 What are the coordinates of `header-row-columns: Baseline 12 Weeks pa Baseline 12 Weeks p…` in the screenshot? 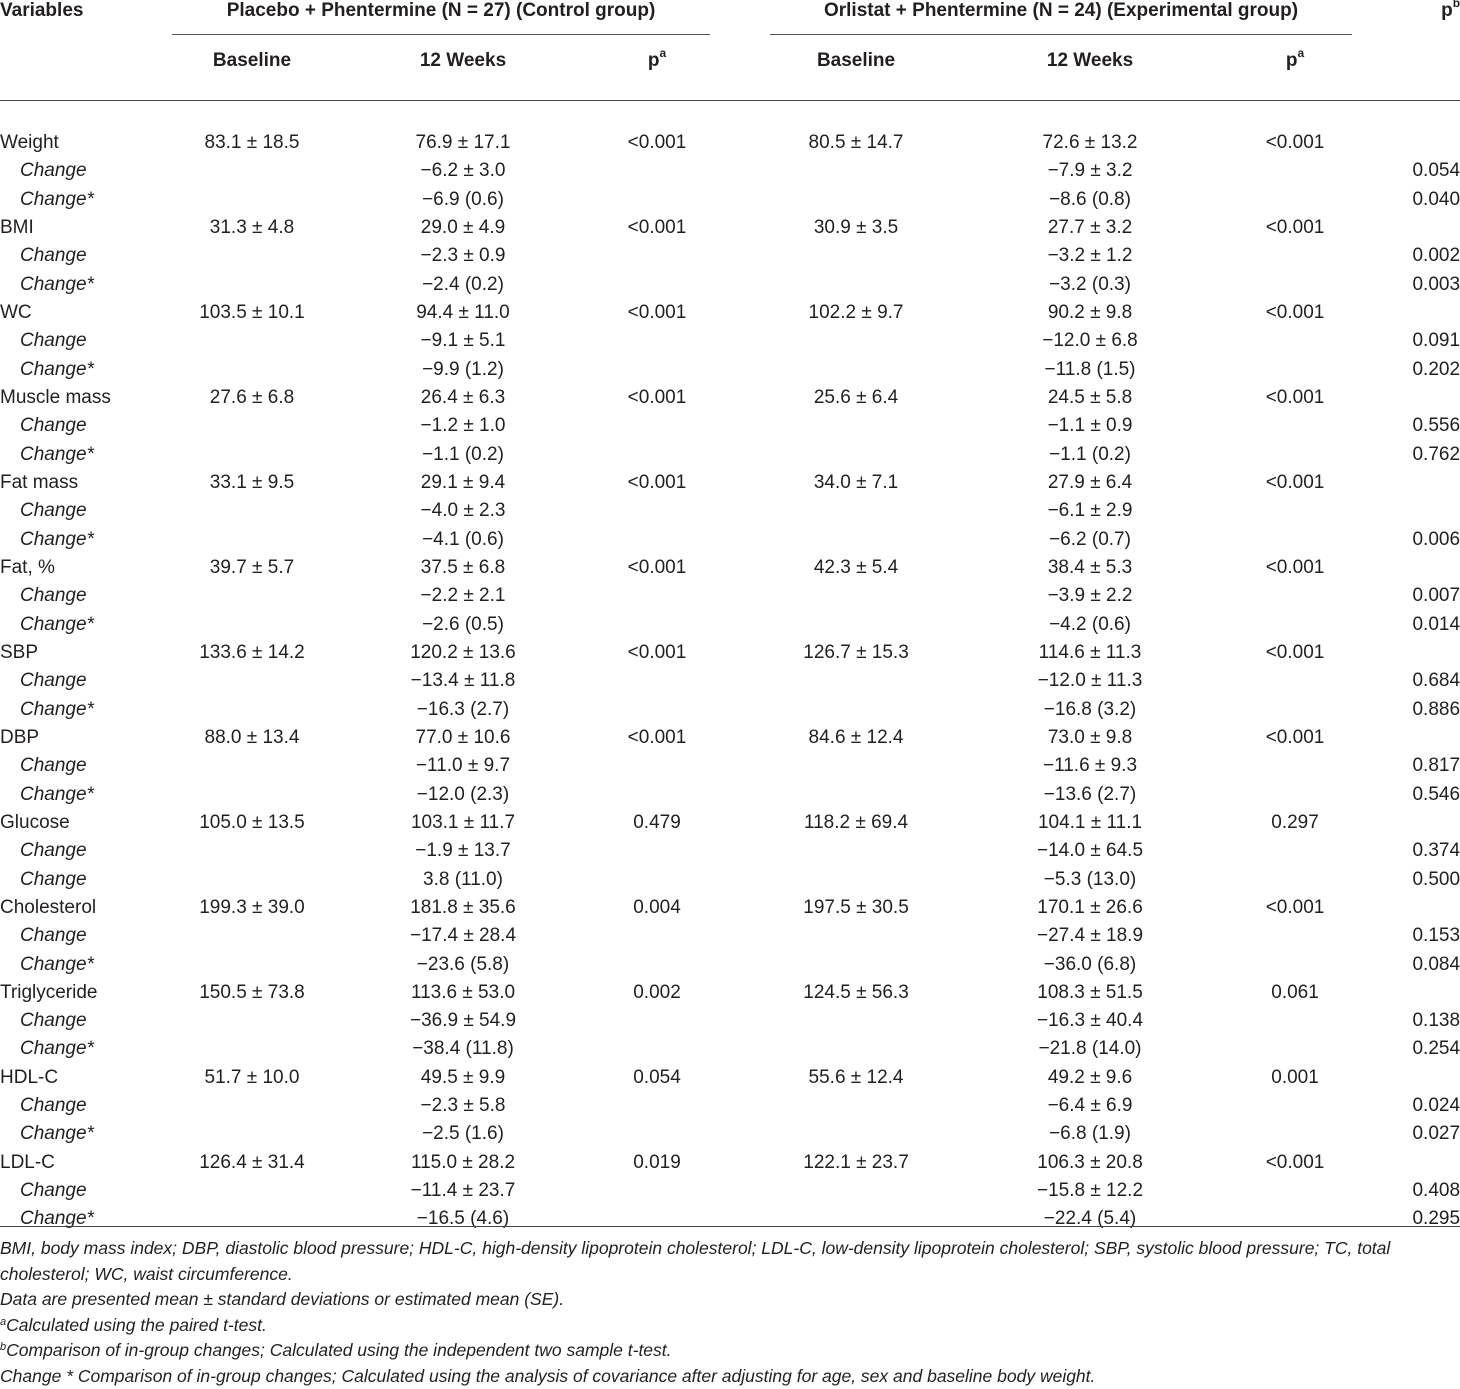 It's located at (730, 73).